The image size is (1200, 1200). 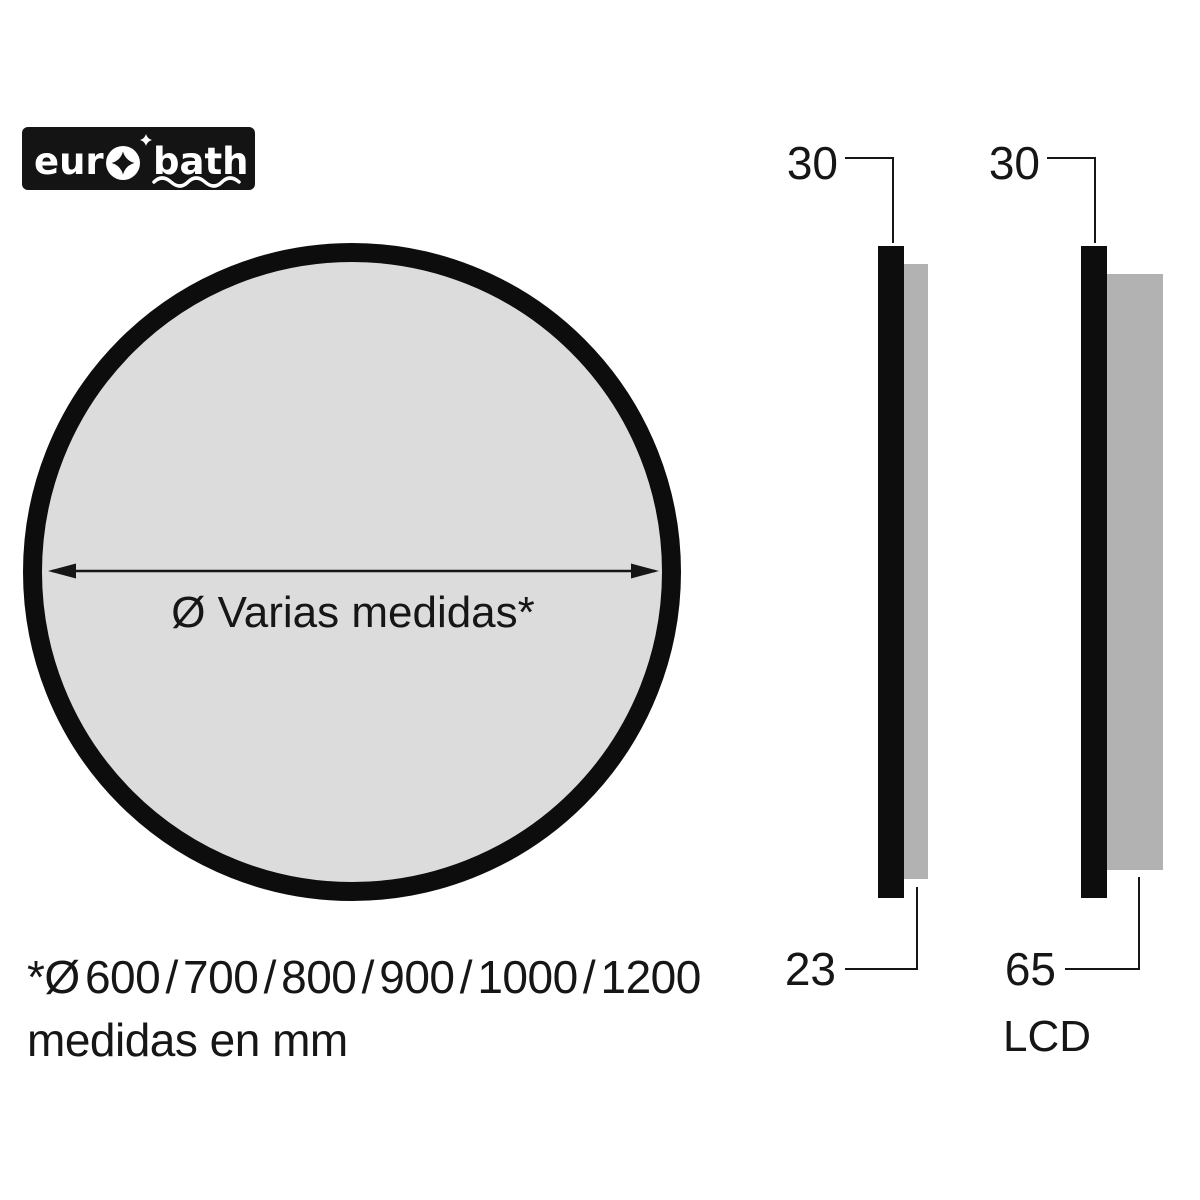 What do you see at coordinates (1014, 163) in the screenshot?
I see `dimension-label-30-b: 30` at bounding box center [1014, 163].